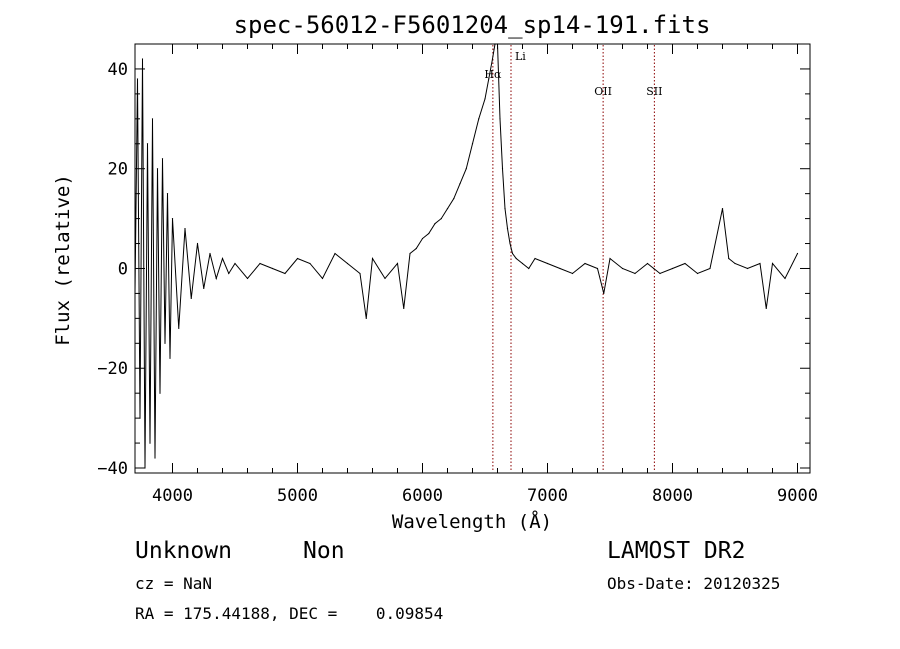 This screenshot has height=649, width=900. I want to click on x-axis-label: Wavelength (Å), so click(472, 521).